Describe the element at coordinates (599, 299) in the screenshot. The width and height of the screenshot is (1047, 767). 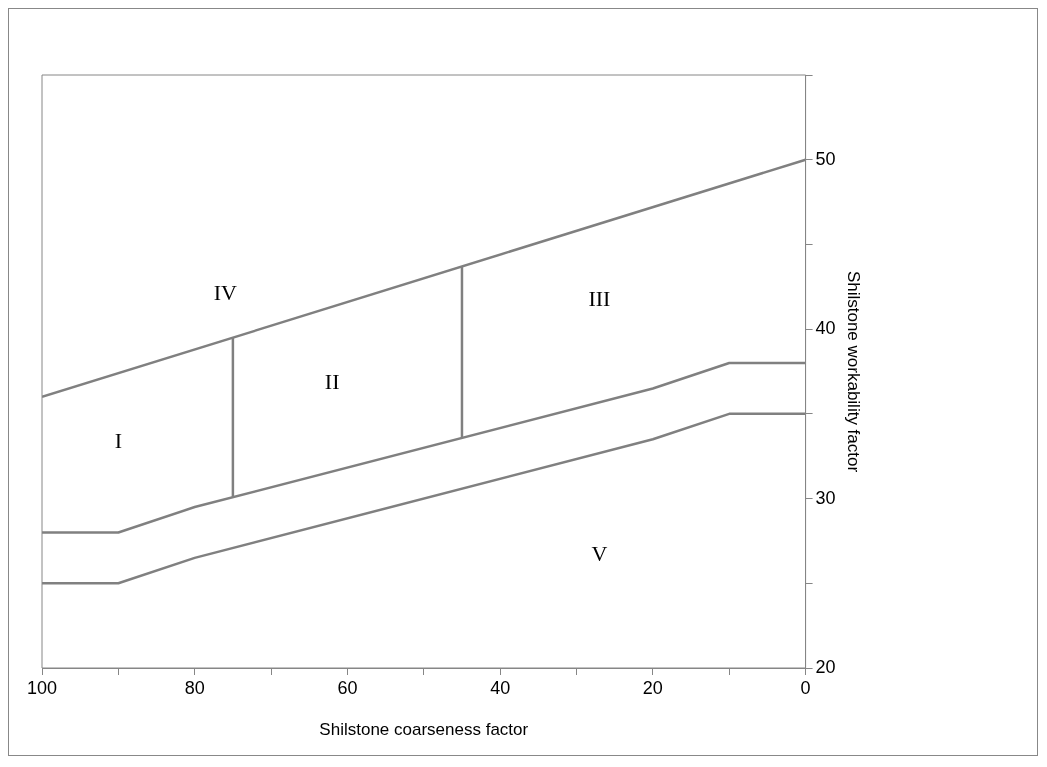
I see `annotation: III` at that location.